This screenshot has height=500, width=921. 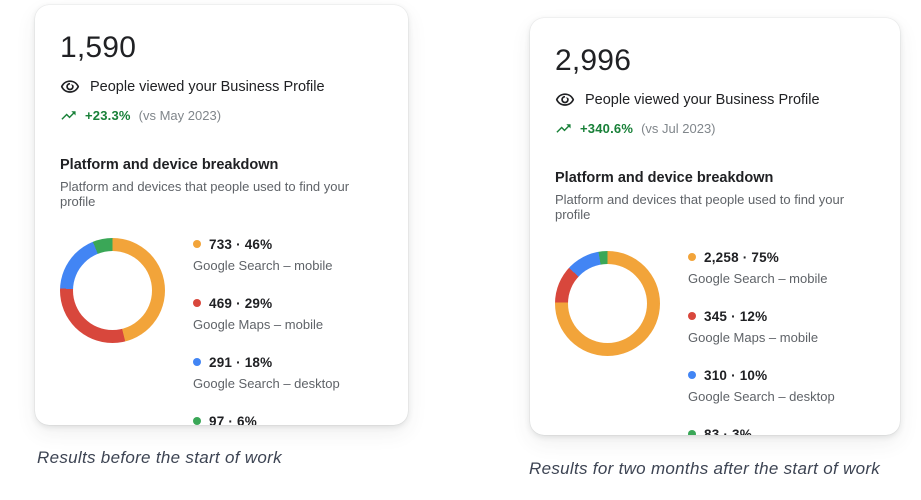 What do you see at coordinates (593, 60) in the screenshot?
I see `total-views-value: 2,996` at bounding box center [593, 60].